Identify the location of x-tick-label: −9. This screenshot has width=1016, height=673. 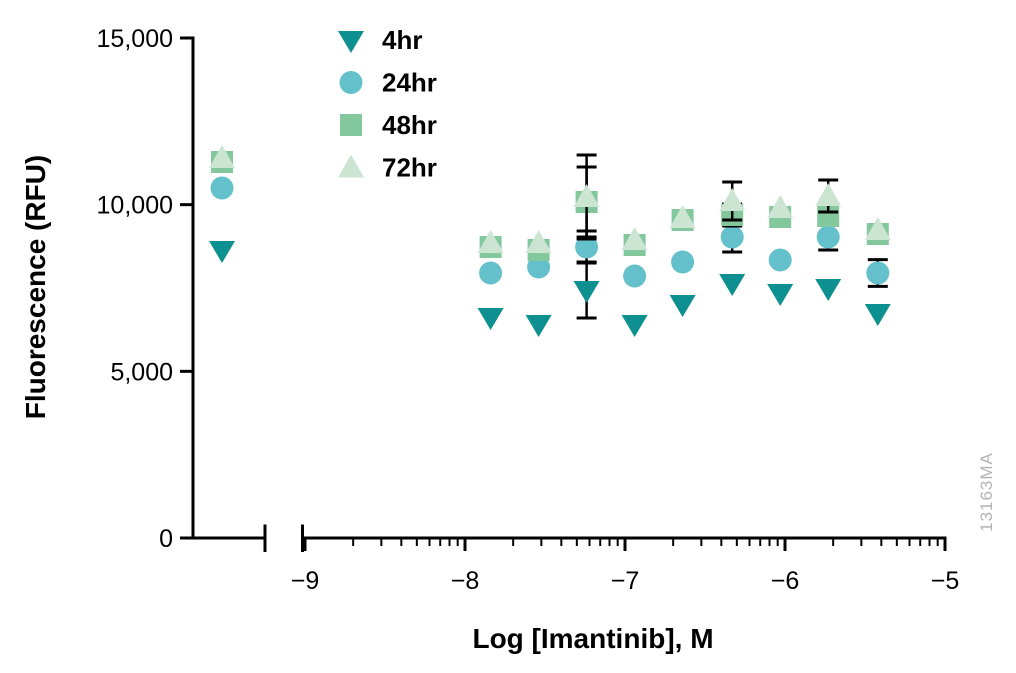
(305, 581).